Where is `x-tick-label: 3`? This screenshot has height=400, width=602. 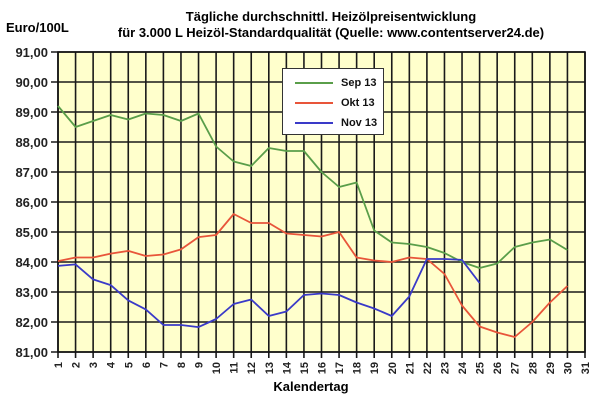 x-tick-label: 3 is located at coordinates (94, 365).